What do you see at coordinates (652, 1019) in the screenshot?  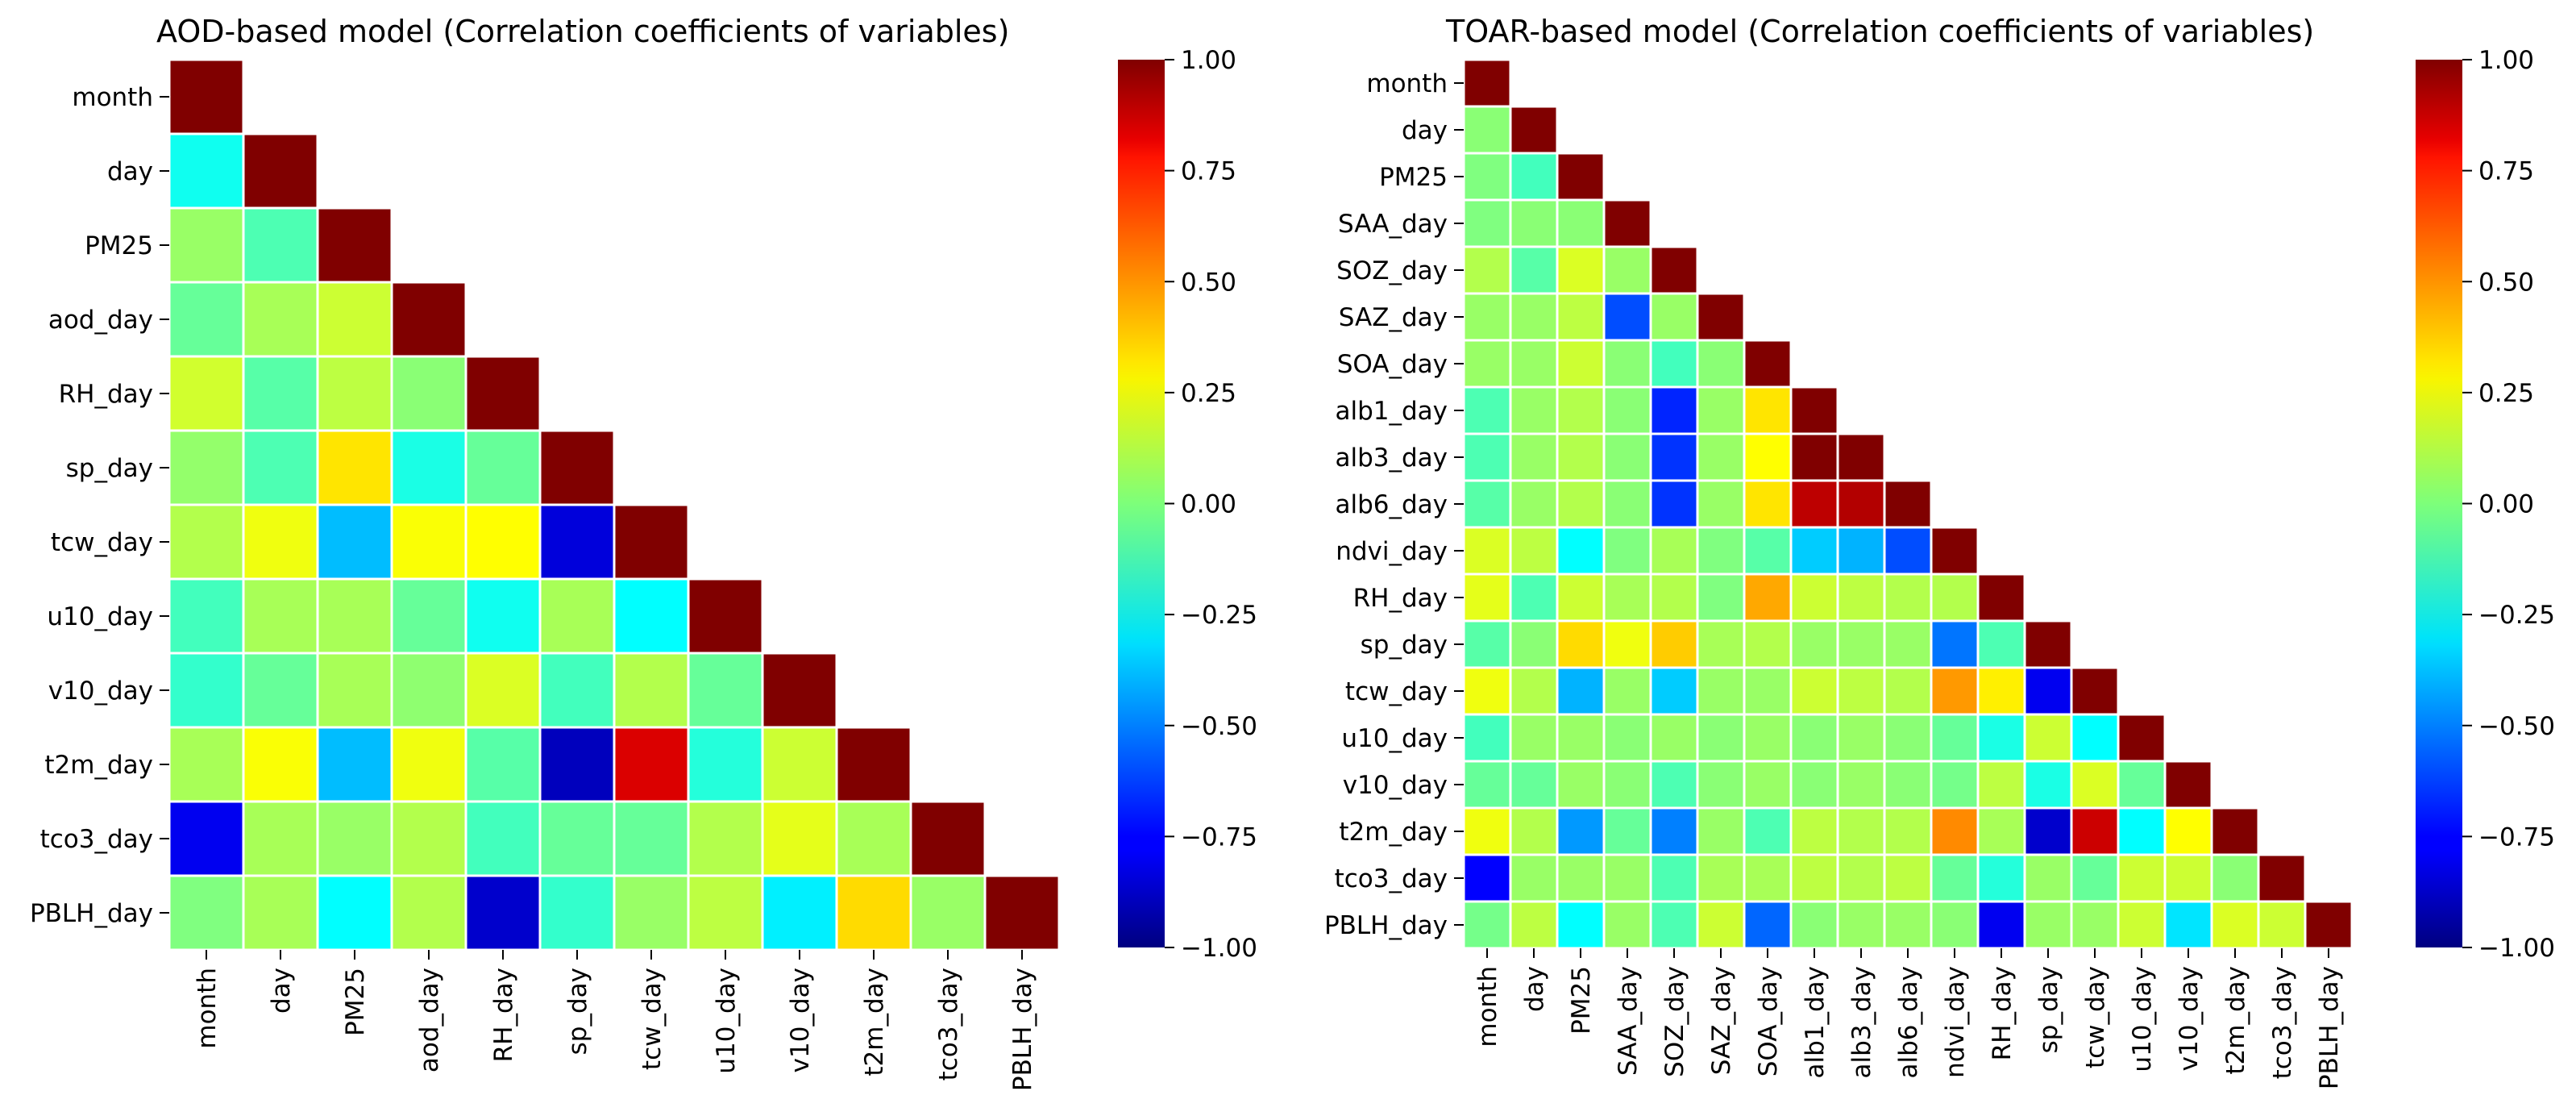 I see `x-tick-label: tcw_day` at bounding box center [652, 1019].